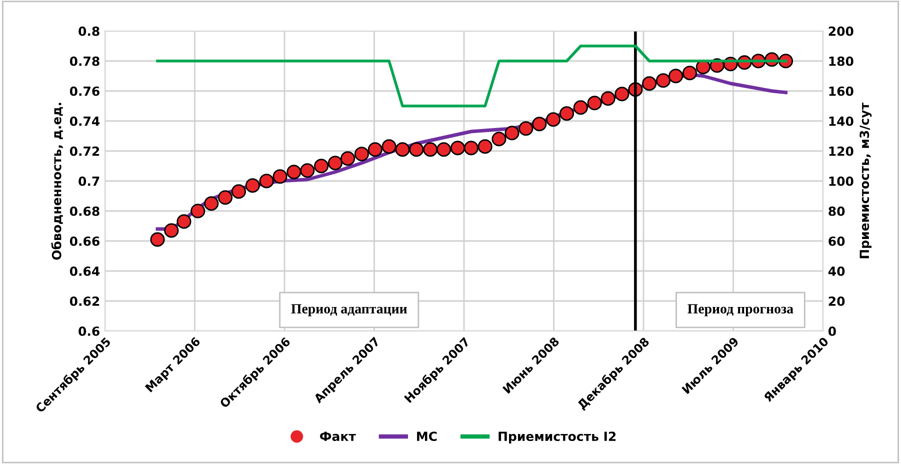 The image size is (901, 464). I want to click on y-tick-label: 0.7, so click(89, 181).